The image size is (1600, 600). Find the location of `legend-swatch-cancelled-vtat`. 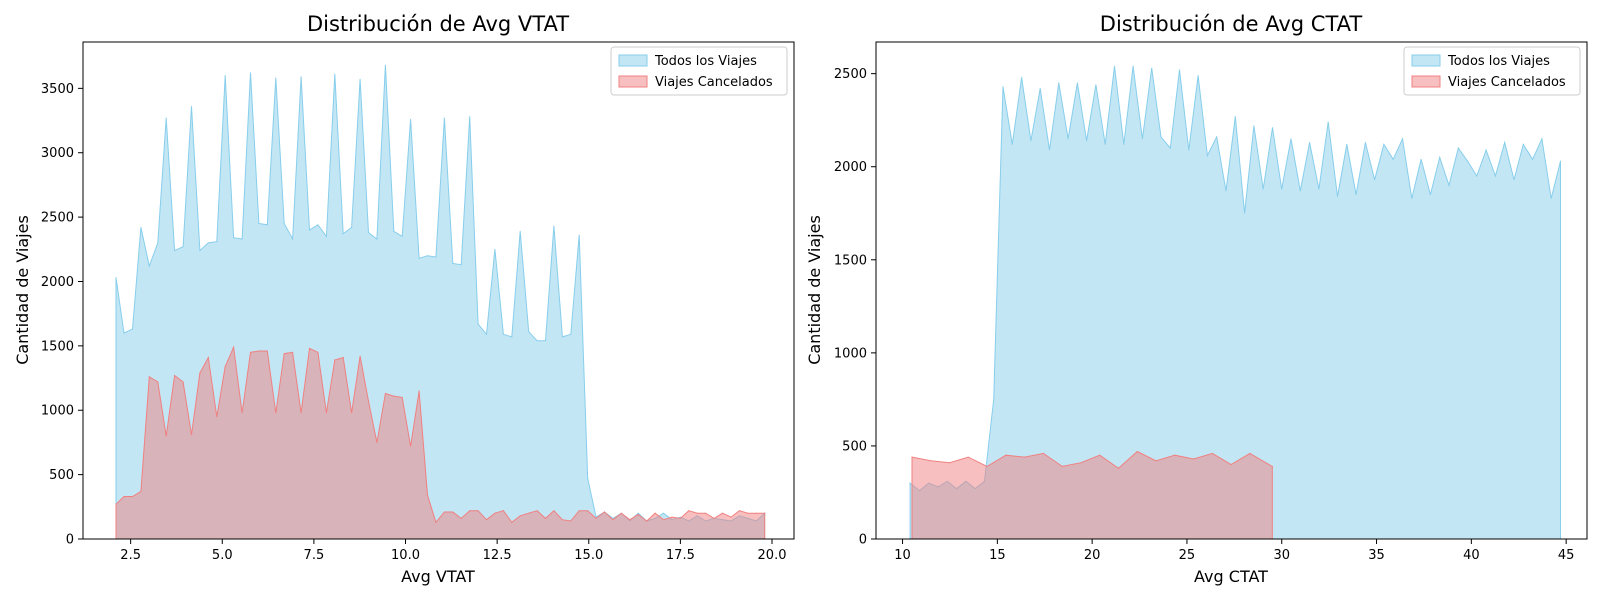

legend-swatch-cancelled-vtat is located at coordinates (633, 81).